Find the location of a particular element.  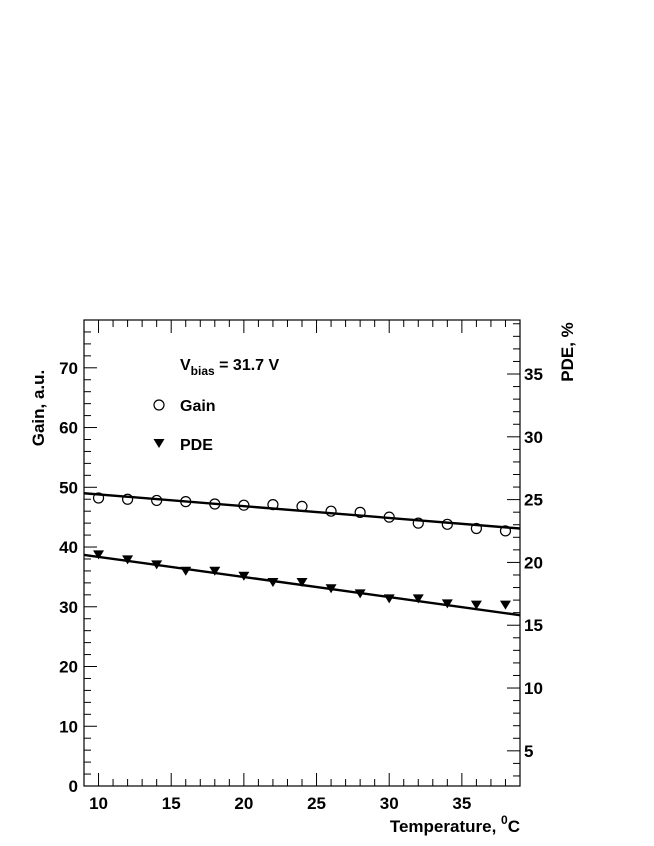

x-axis-title-sup: 0 is located at coordinates (504, 820).